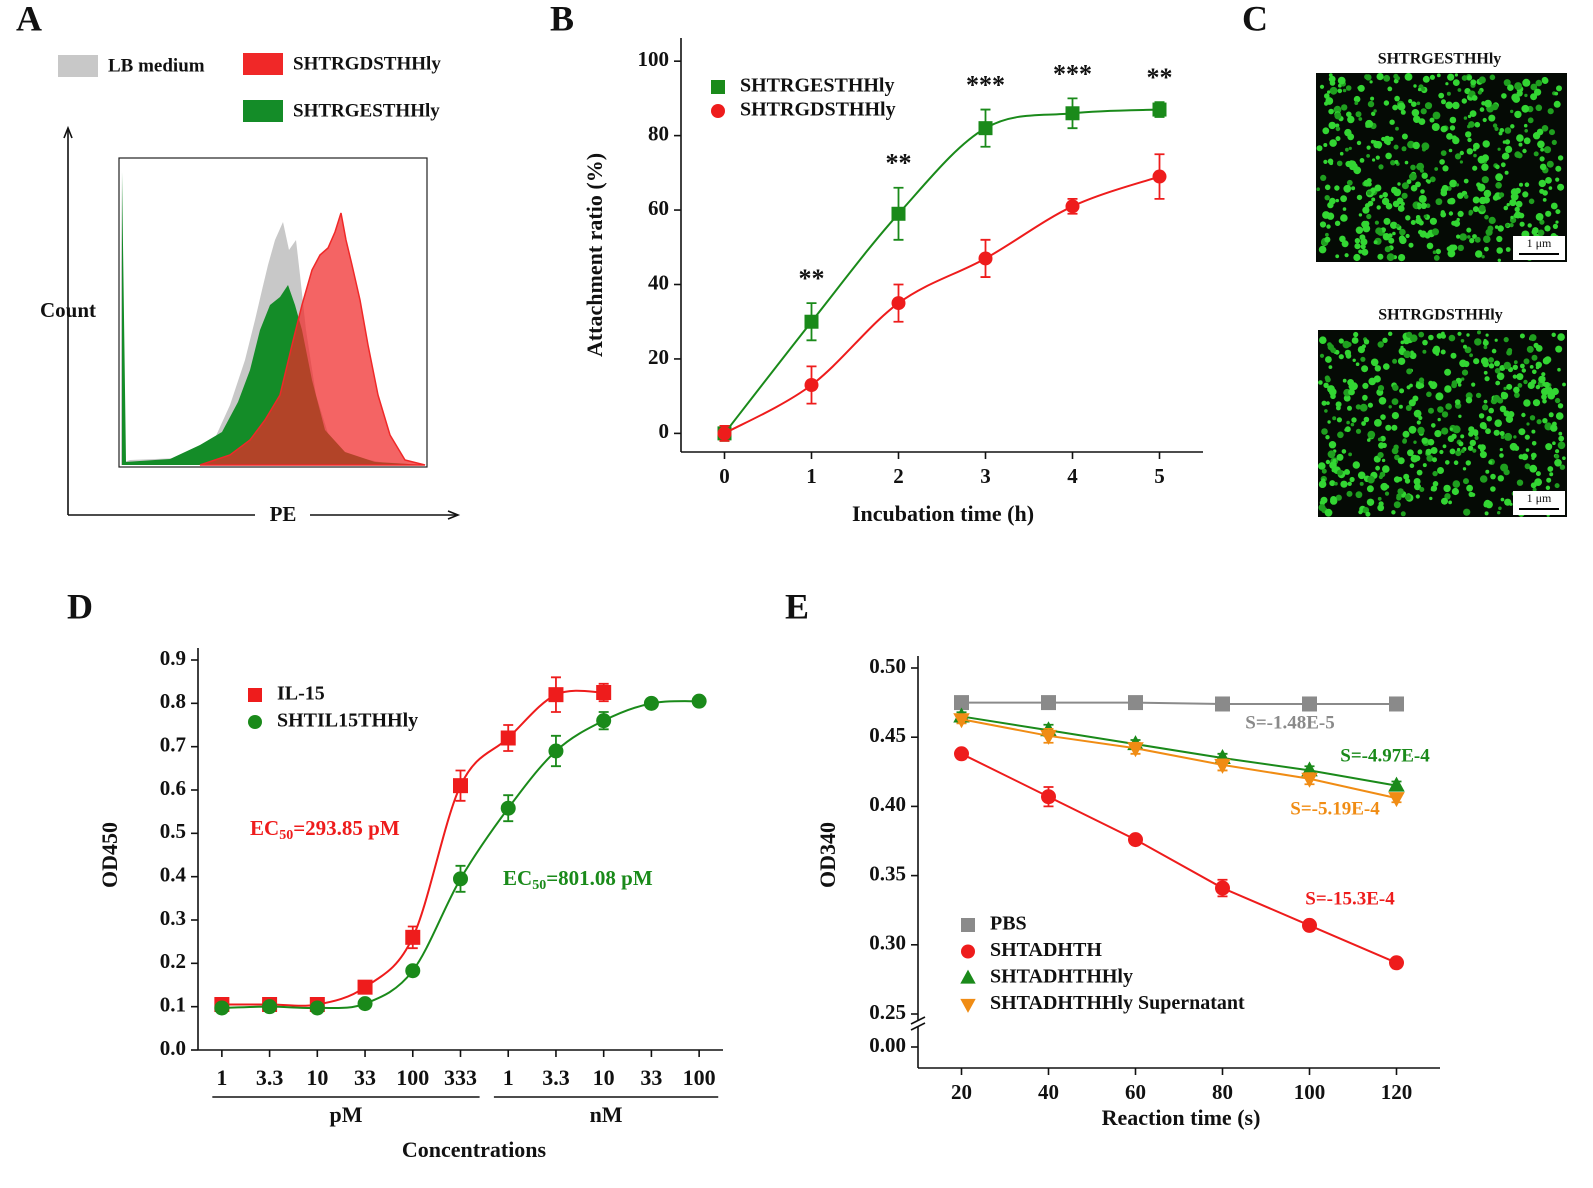 This screenshot has height=1188, width=1593. What do you see at coordinates (658, 357) in the screenshot?
I see `y-tick-label: 20` at bounding box center [658, 357].